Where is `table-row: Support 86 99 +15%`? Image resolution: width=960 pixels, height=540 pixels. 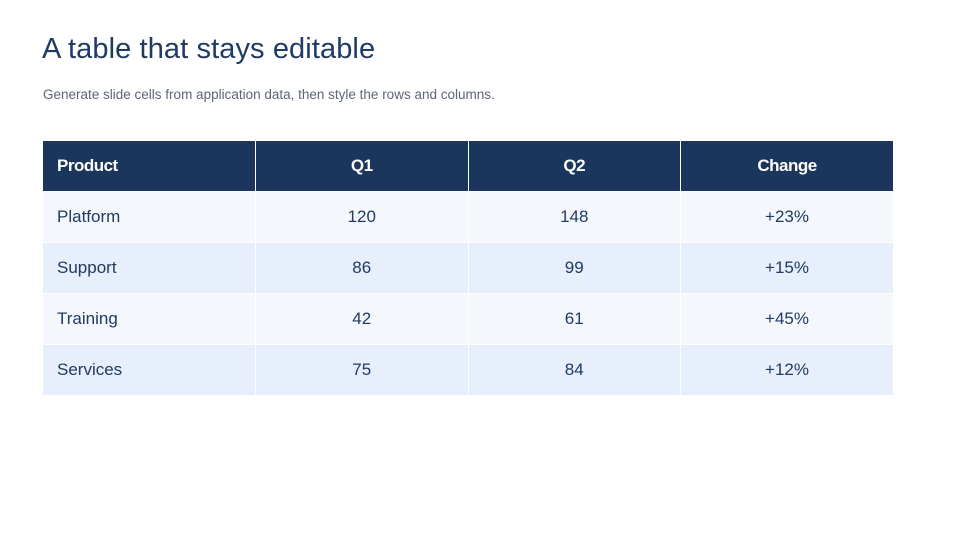
table-row: Support 86 99 +15% is located at coordinates (468, 267).